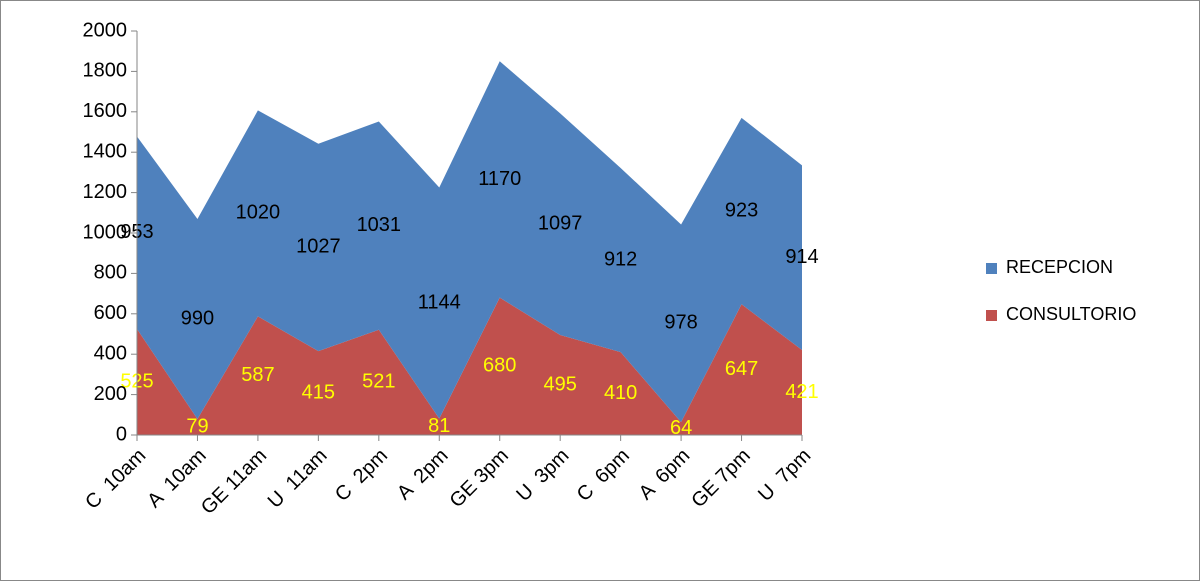 This screenshot has width=1201, height=582. Describe the element at coordinates (499, 366) in the screenshot. I see `data-label: 680` at that location.